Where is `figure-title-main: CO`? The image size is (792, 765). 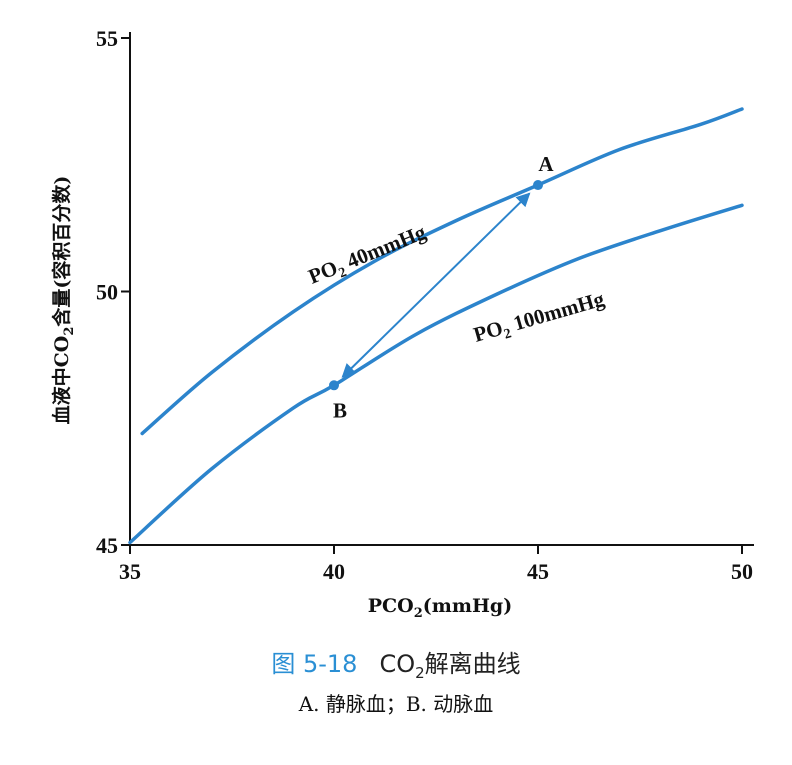 figure-title-main: CO is located at coordinates (397, 664).